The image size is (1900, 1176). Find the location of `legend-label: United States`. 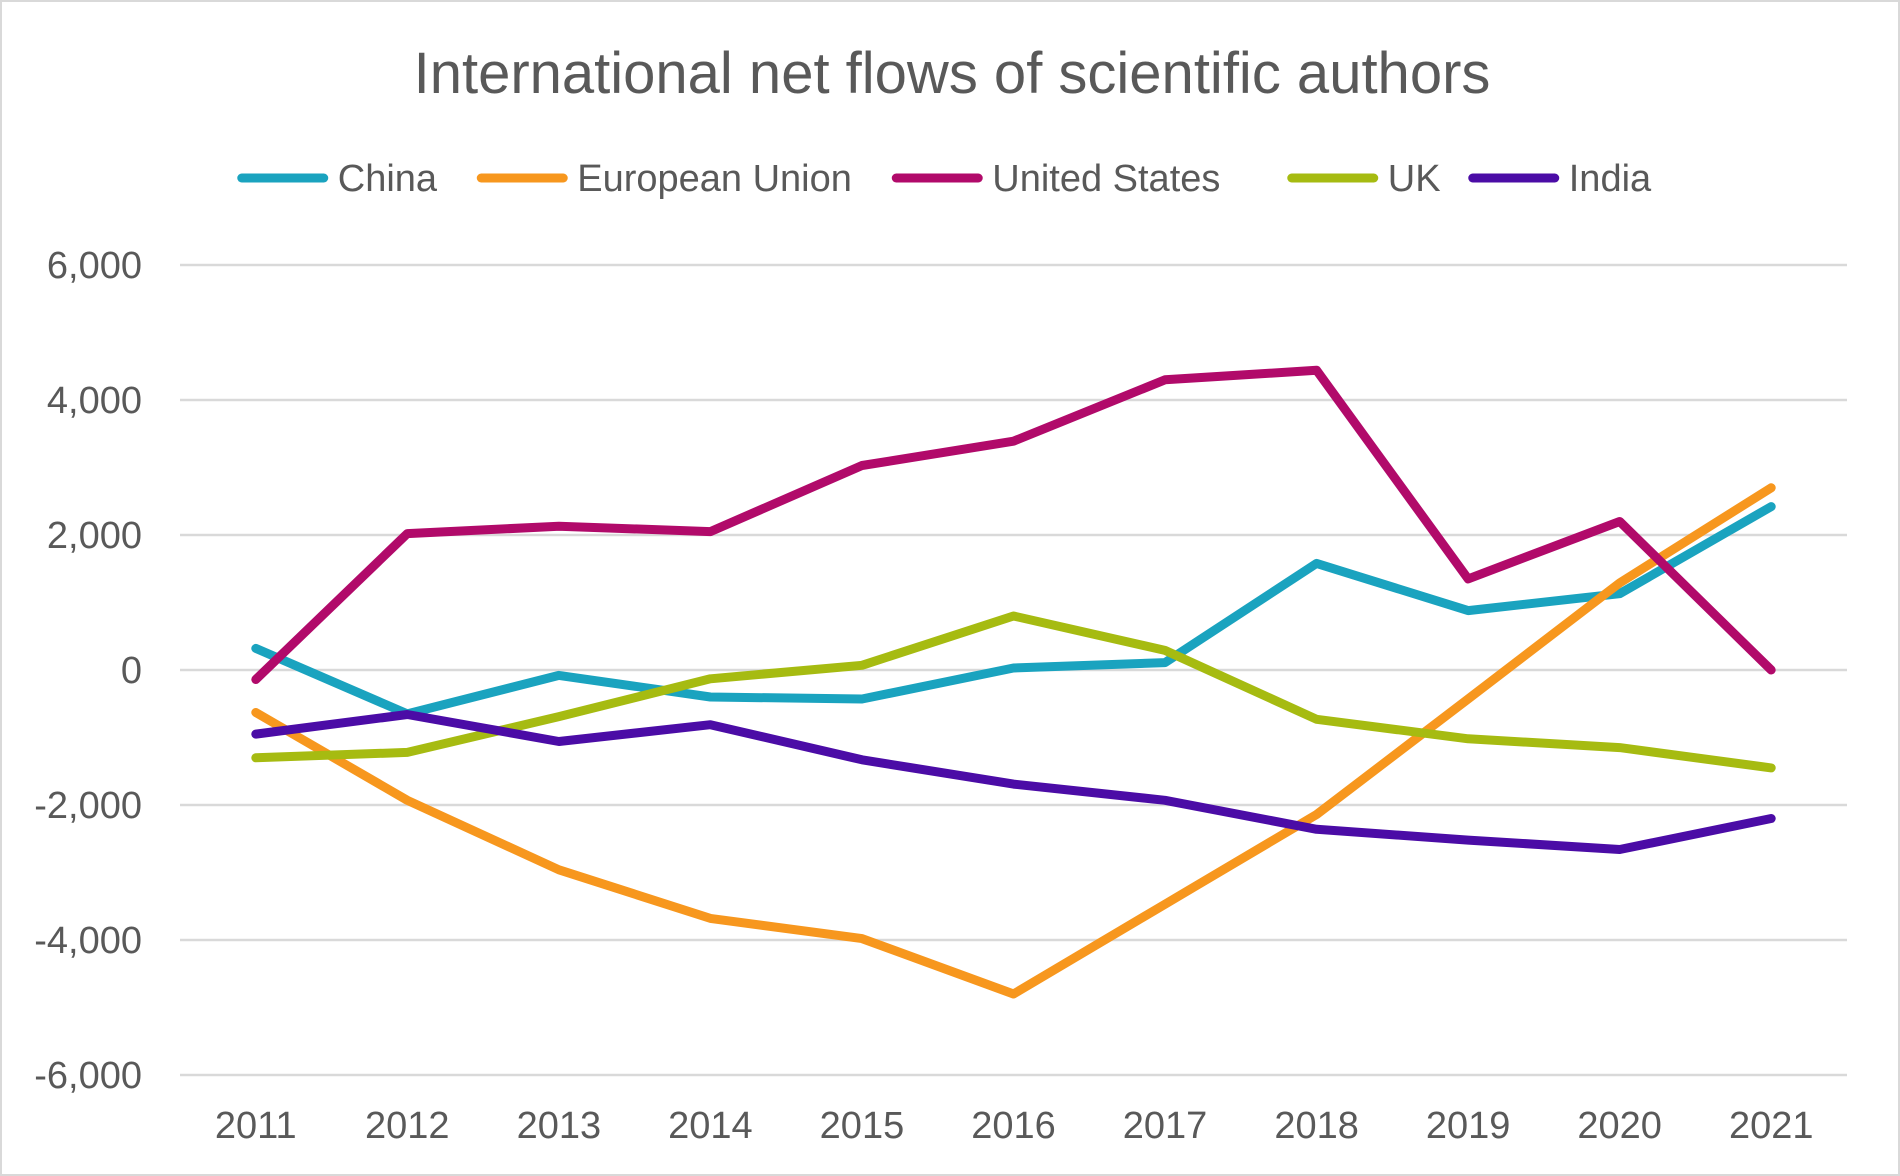

legend-label: United States is located at coordinates (1106, 179).